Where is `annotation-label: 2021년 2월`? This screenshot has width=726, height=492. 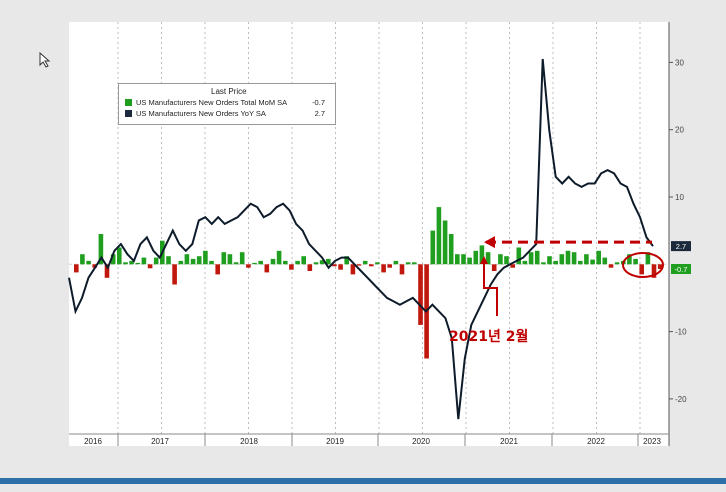 annotation-label: 2021년 2월 is located at coordinates (489, 337).